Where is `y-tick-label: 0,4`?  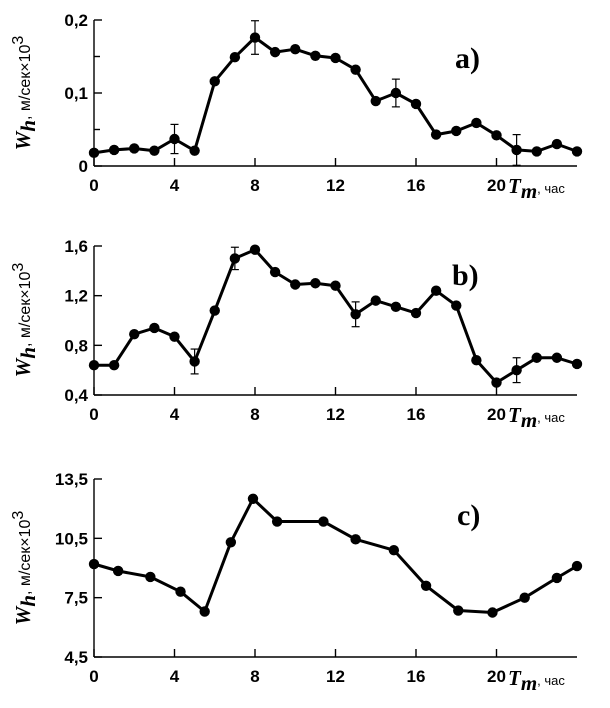
y-tick-label: 0,4 is located at coordinates (76, 395).